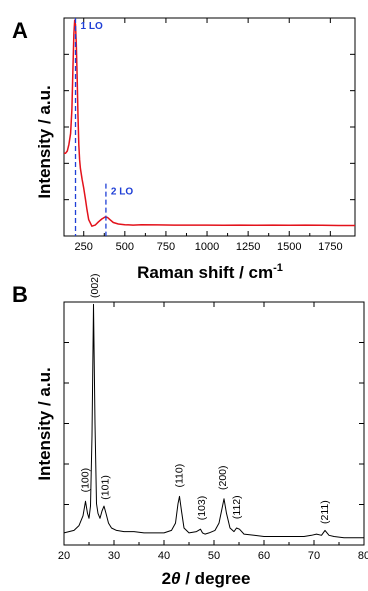  What do you see at coordinates (95, 285) in the screenshot?
I see `panel-b-peak-label: (002)` at bounding box center [95, 285].